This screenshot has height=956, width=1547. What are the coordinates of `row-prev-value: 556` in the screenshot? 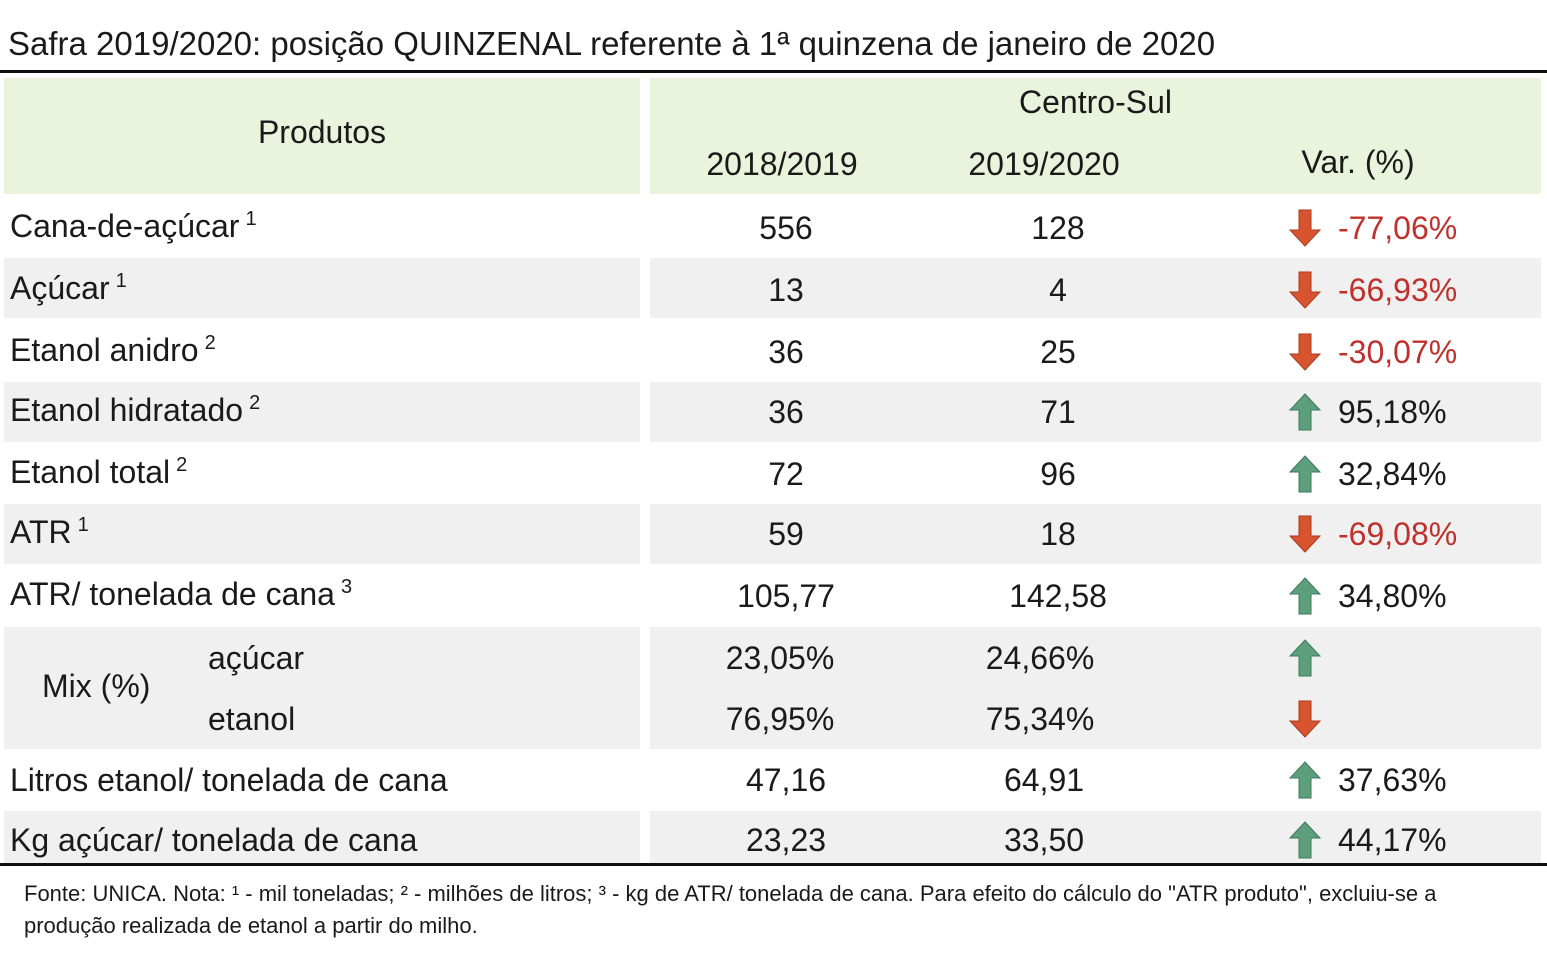 It's located at (786, 228).